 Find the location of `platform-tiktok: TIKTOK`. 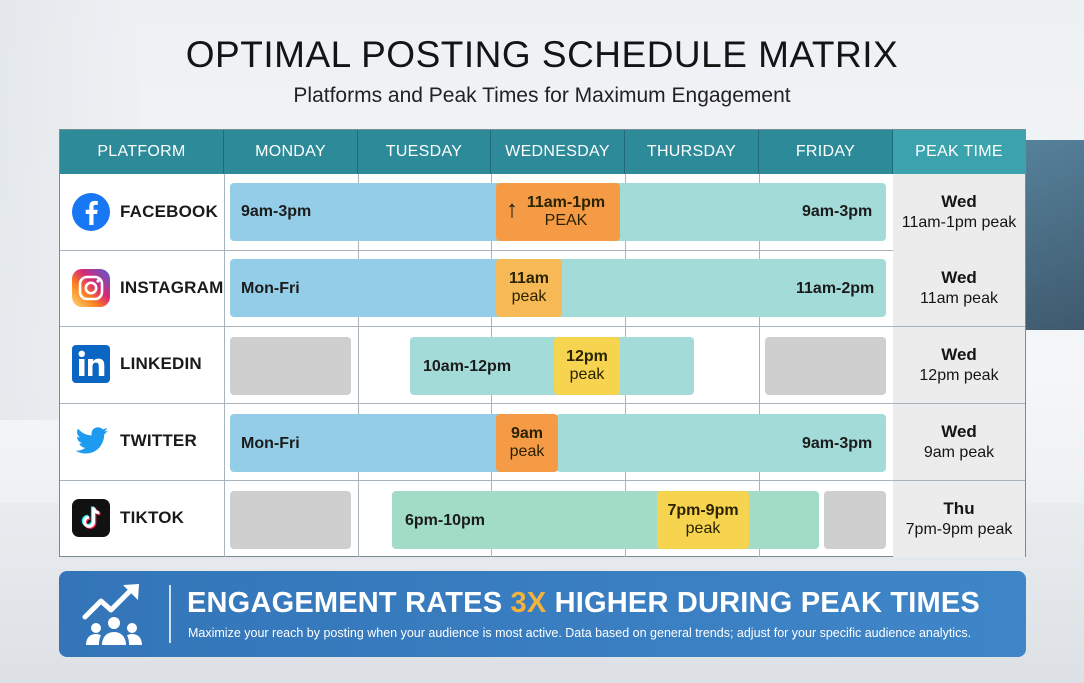

platform-tiktok: TIKTOK is located at coordinates (142, 518).